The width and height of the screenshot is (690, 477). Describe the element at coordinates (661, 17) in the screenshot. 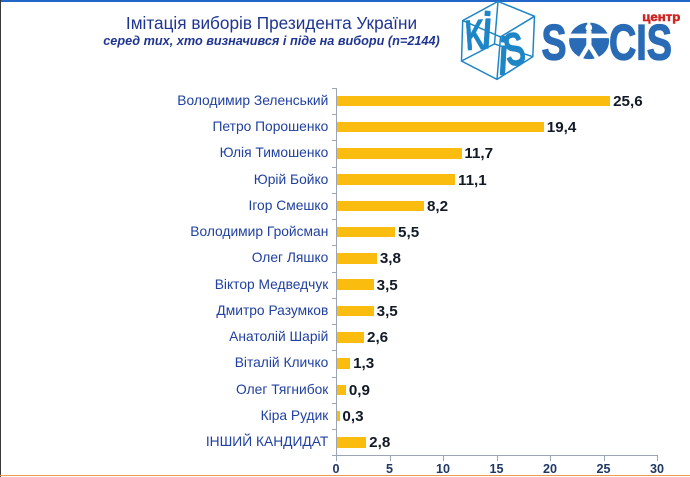

I see `svg-text: центр` at that location.